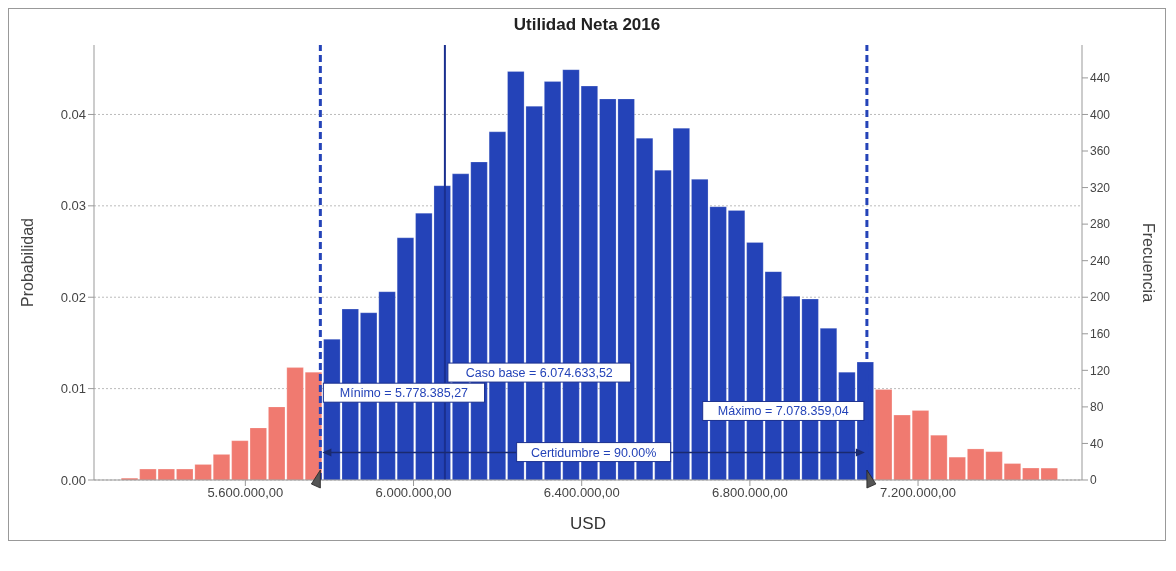  What do you see at coordinates (245, 493) in the screenshot?
I see `x-tick-label: 5.600.000,00` at bounding box center [245, 493].